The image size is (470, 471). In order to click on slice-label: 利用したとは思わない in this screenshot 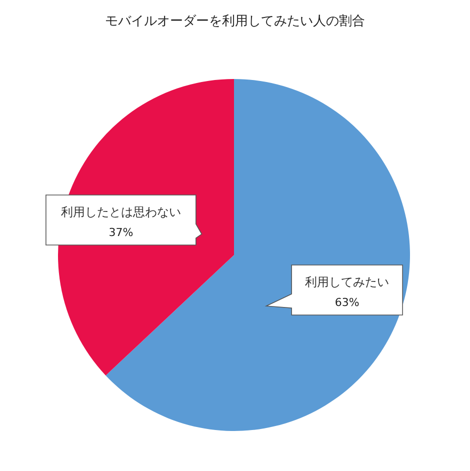, I will do `click(120, 212)`.